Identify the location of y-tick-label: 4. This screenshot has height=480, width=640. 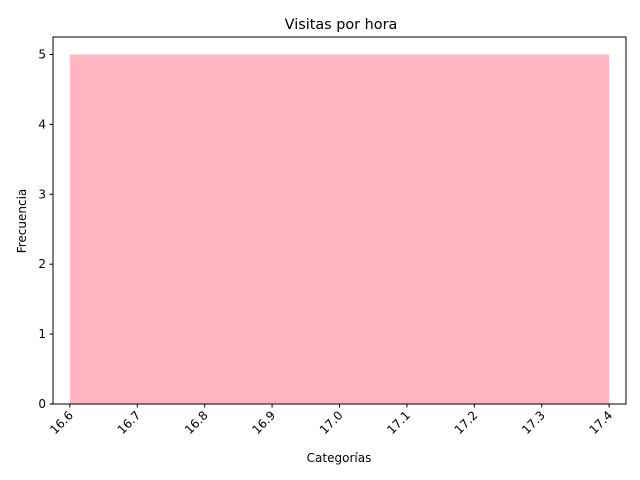
(42, 124).